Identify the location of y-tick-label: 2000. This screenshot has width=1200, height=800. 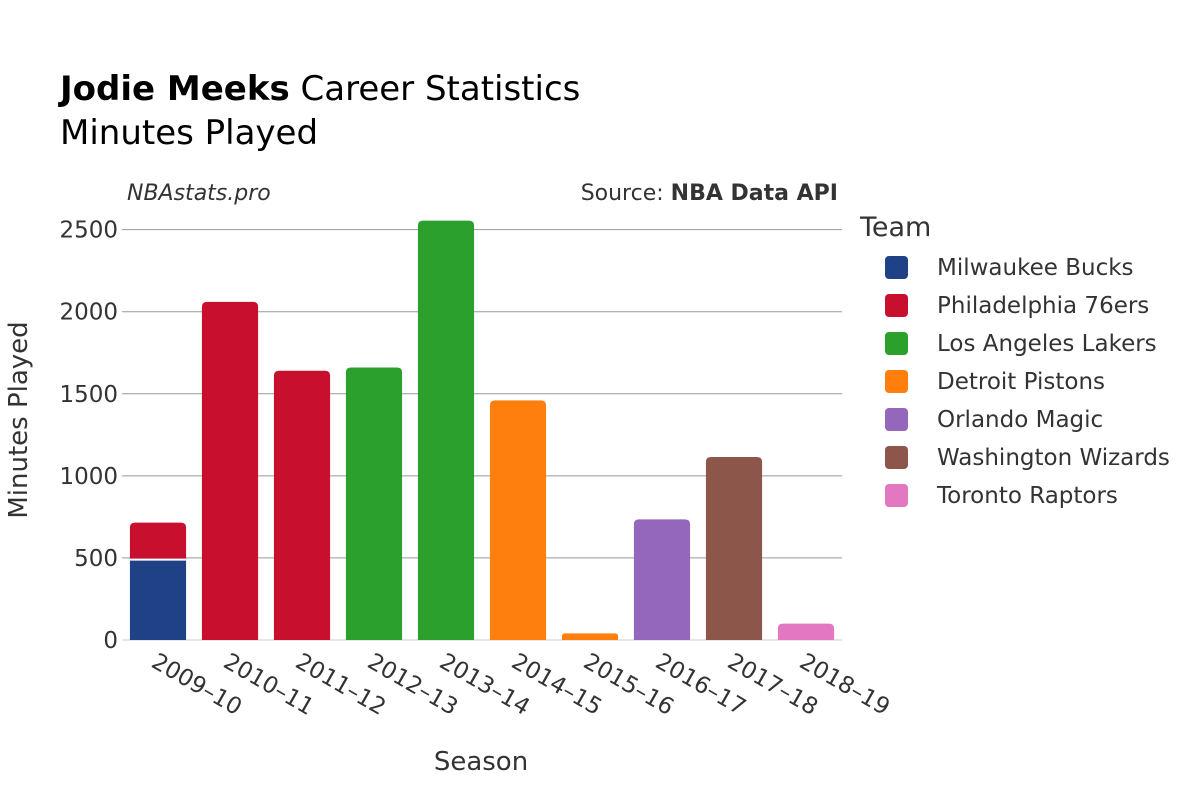
(88, 313).